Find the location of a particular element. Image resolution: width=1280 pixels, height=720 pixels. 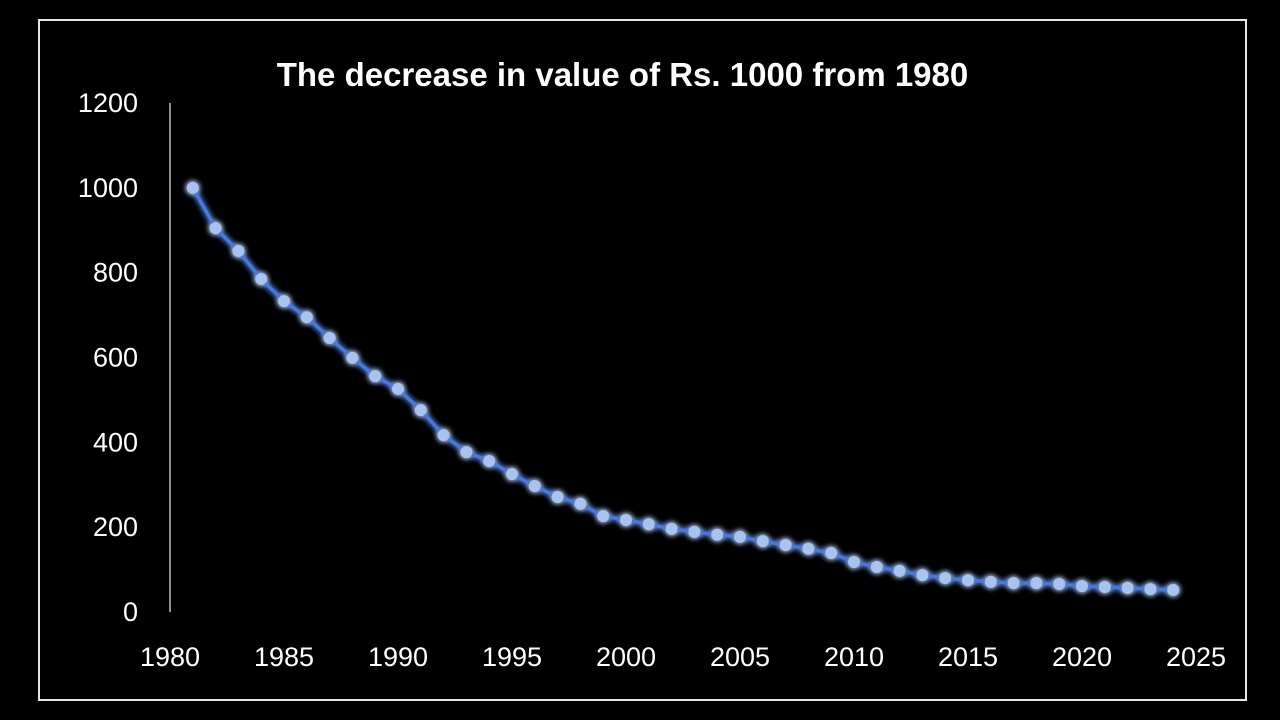

x-tick-label: 2005 is located at coordinates (740, 657).